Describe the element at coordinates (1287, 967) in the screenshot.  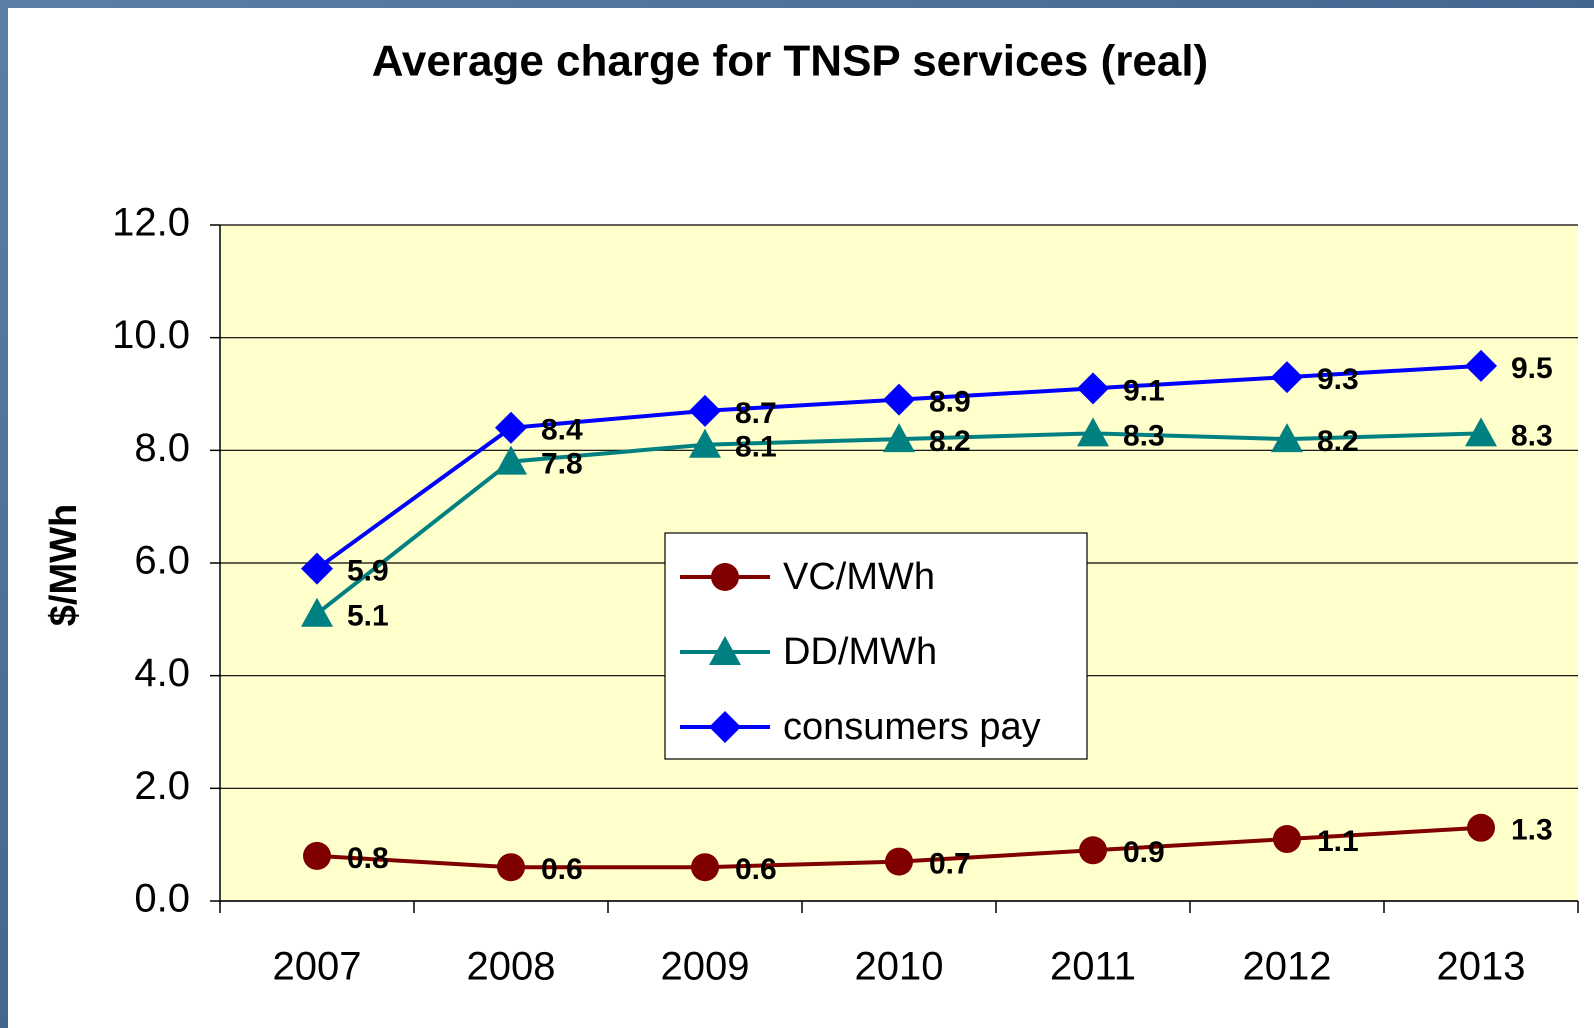
I see `x-tick-label: 2012` at that location.